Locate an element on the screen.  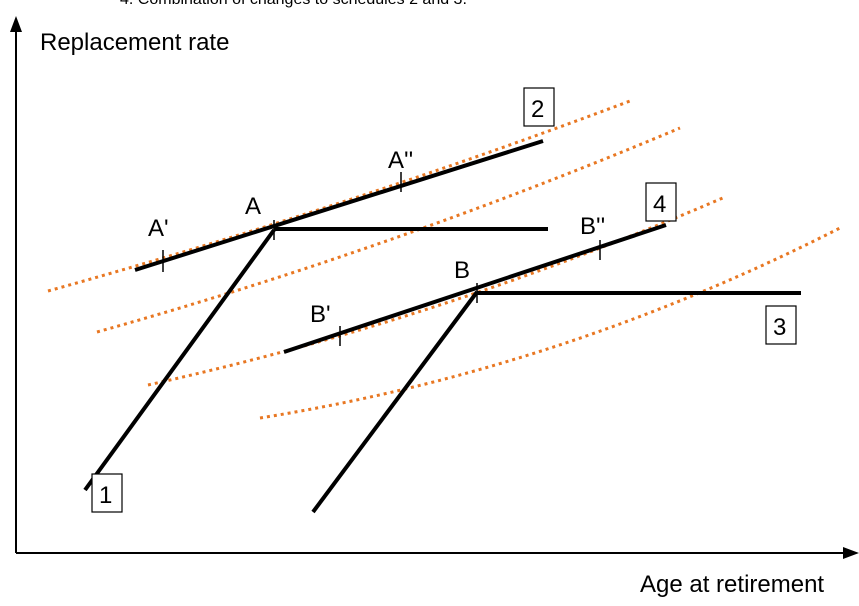
point-label: B' is located at coordinates (320, 314).